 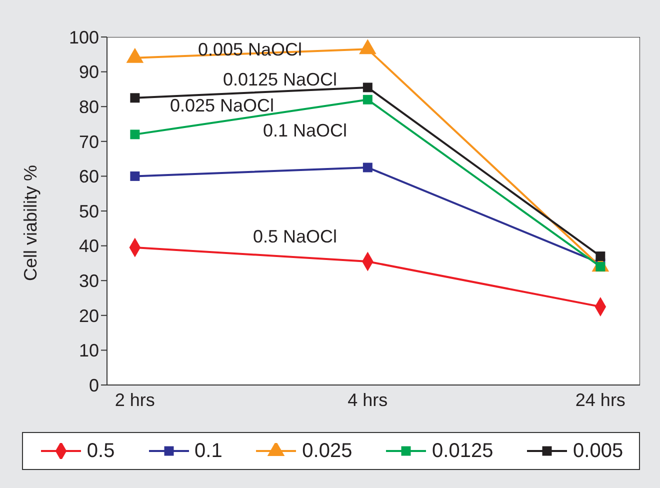 I want to click on y-tick-label: 100, so click(x=83, y=37).